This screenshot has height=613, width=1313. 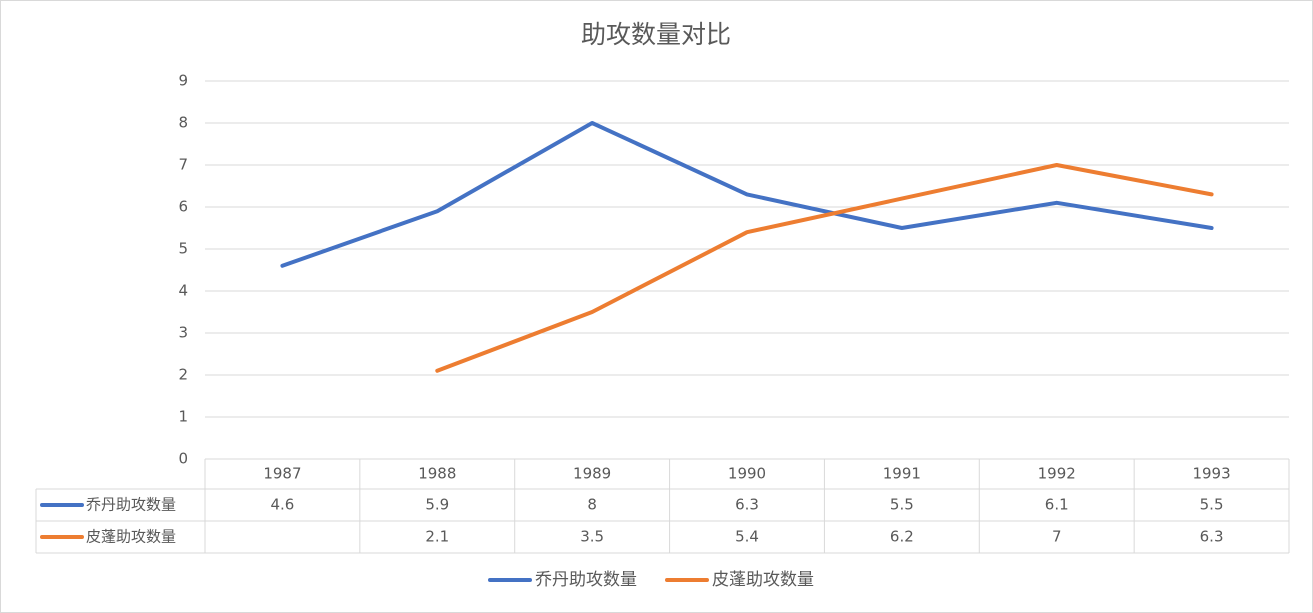 What do you see at coordinates (437, 505) in the screenshot?
I see `table-value: 5.9` at bounding box center [437, 505].